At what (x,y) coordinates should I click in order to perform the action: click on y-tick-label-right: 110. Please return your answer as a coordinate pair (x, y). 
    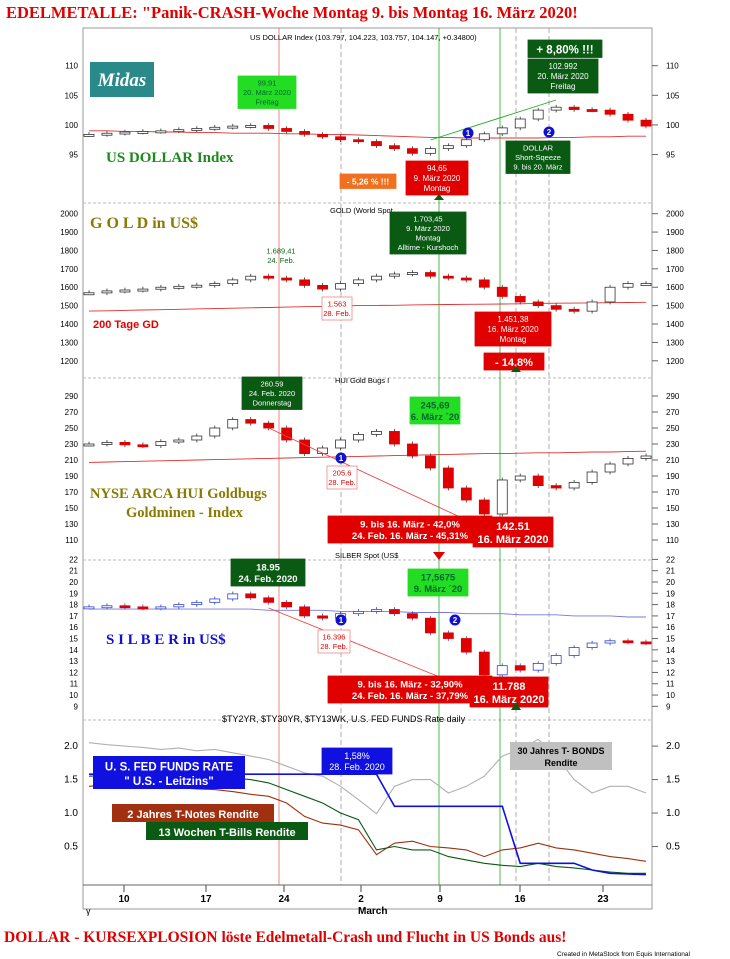
    Looking at the image, I should click on (672, 66).